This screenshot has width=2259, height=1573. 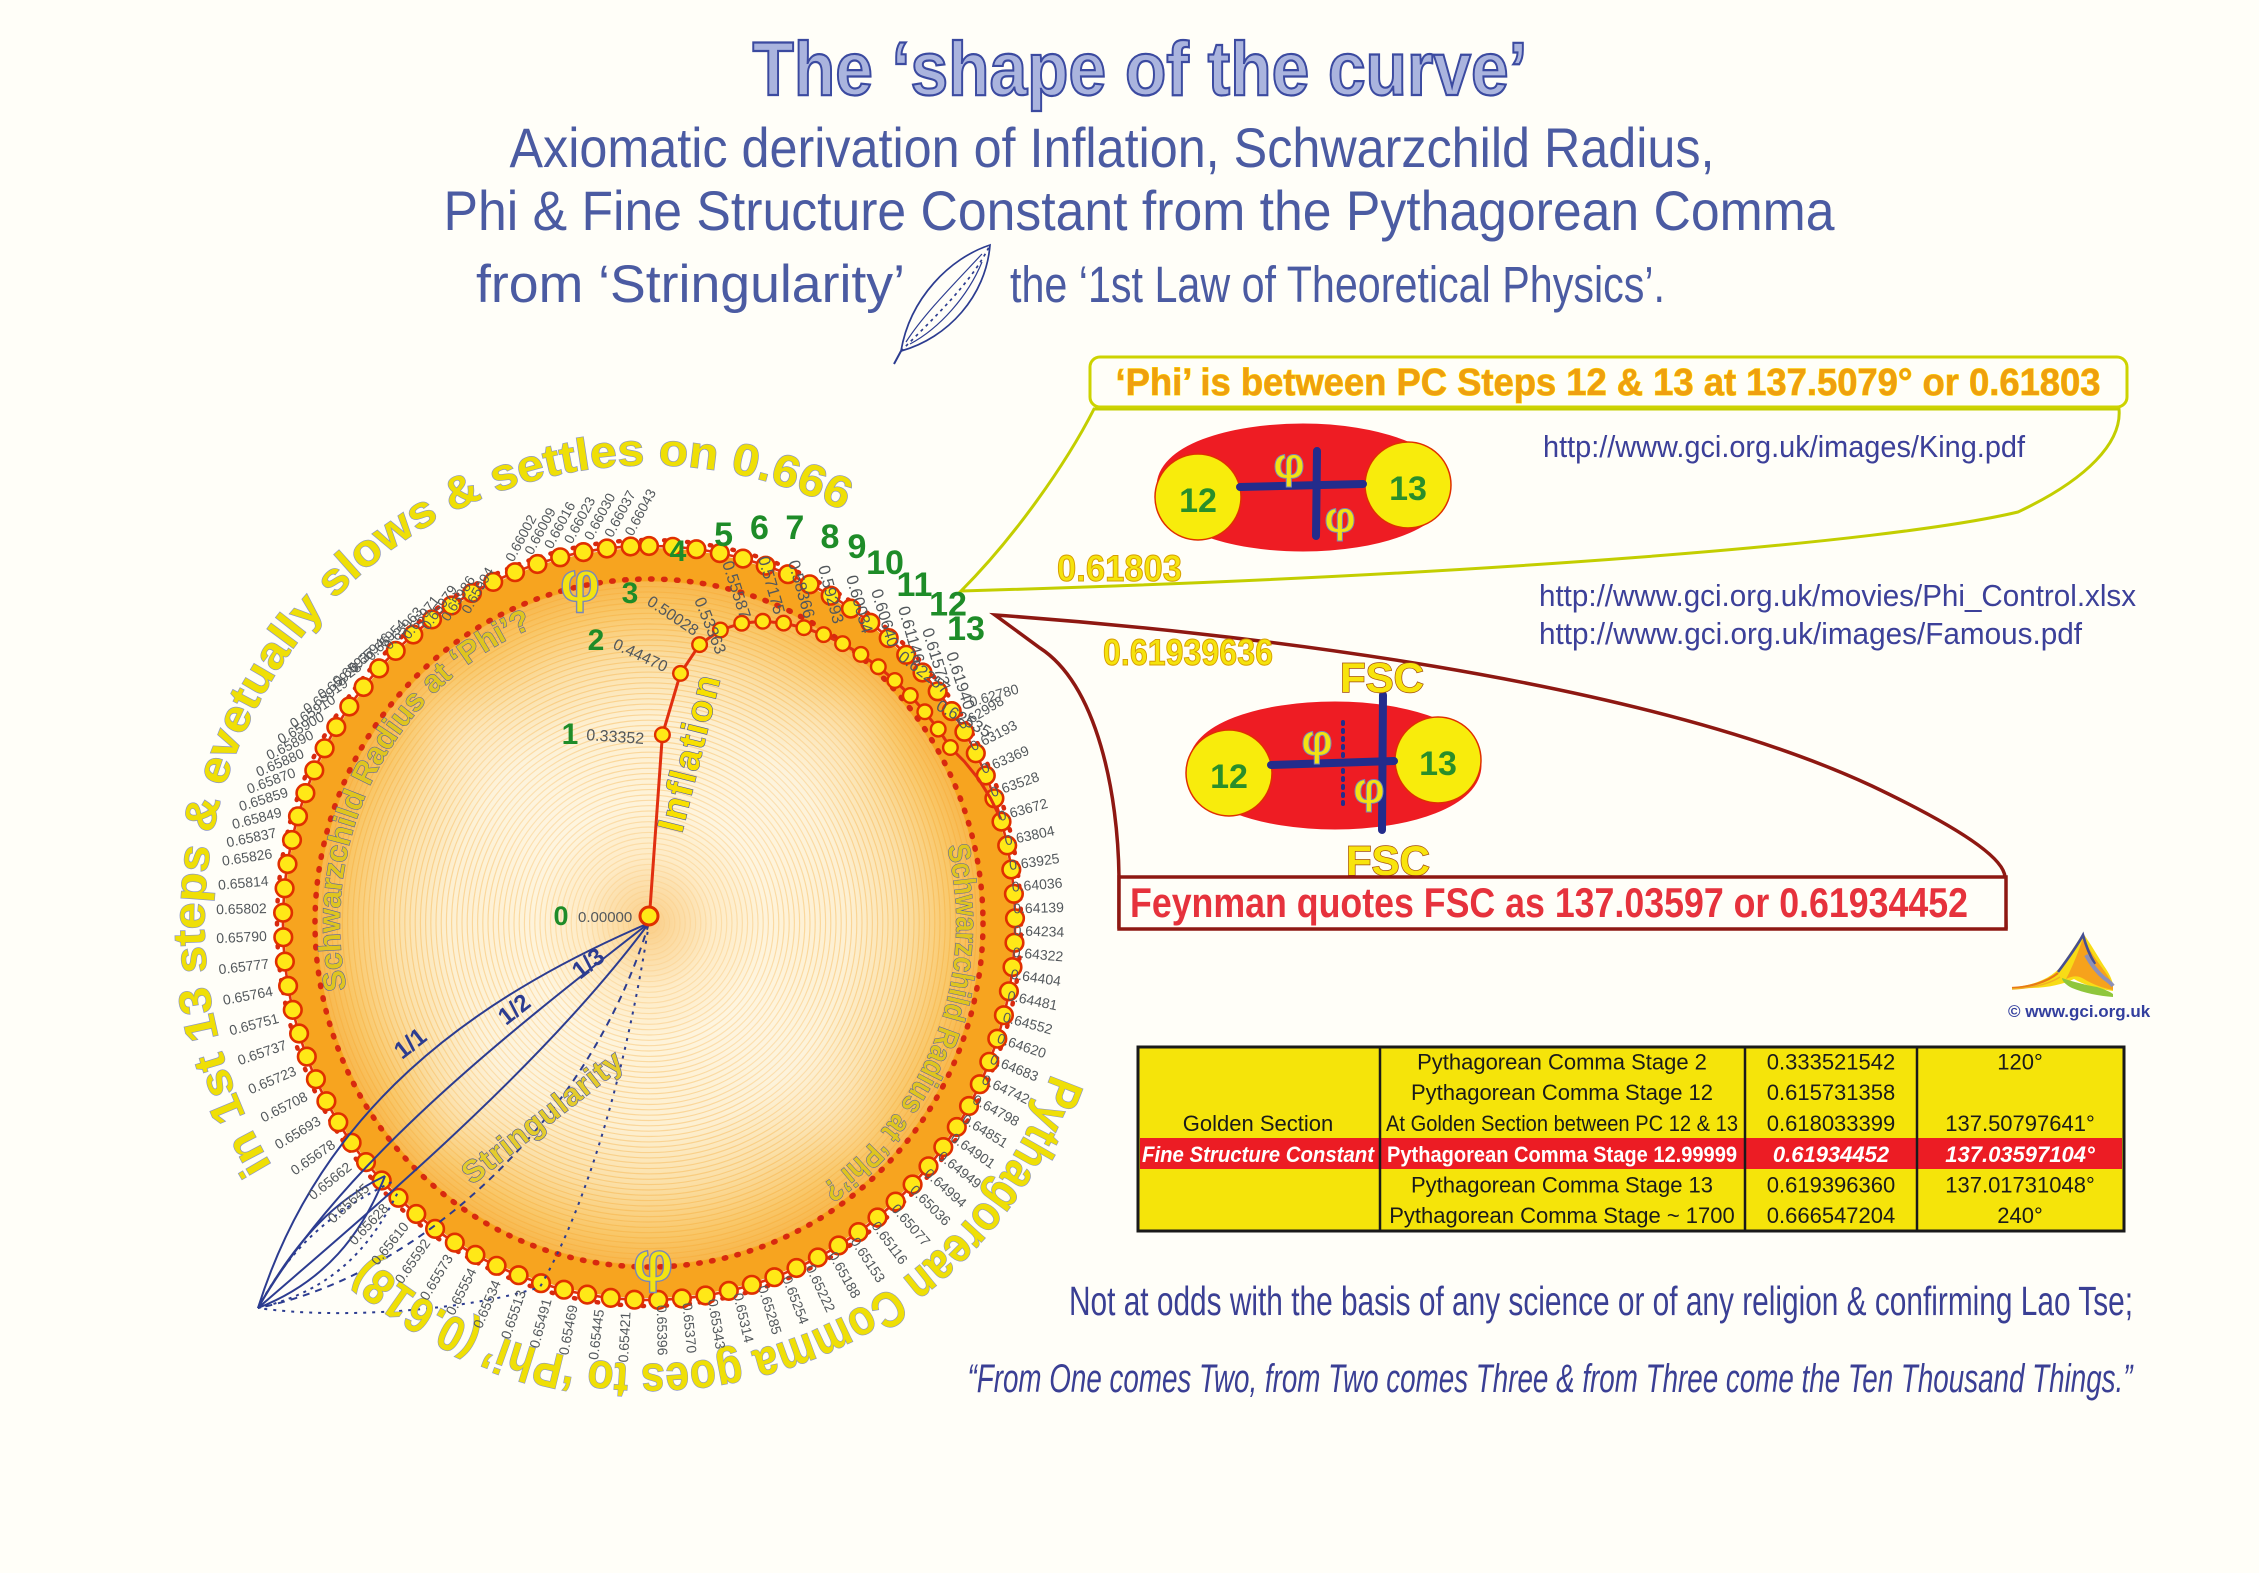 What do you see at coordinates (1382, 677) in the screenshot?
I see `svg-text: FSC` at bounding box center [1382, 677].